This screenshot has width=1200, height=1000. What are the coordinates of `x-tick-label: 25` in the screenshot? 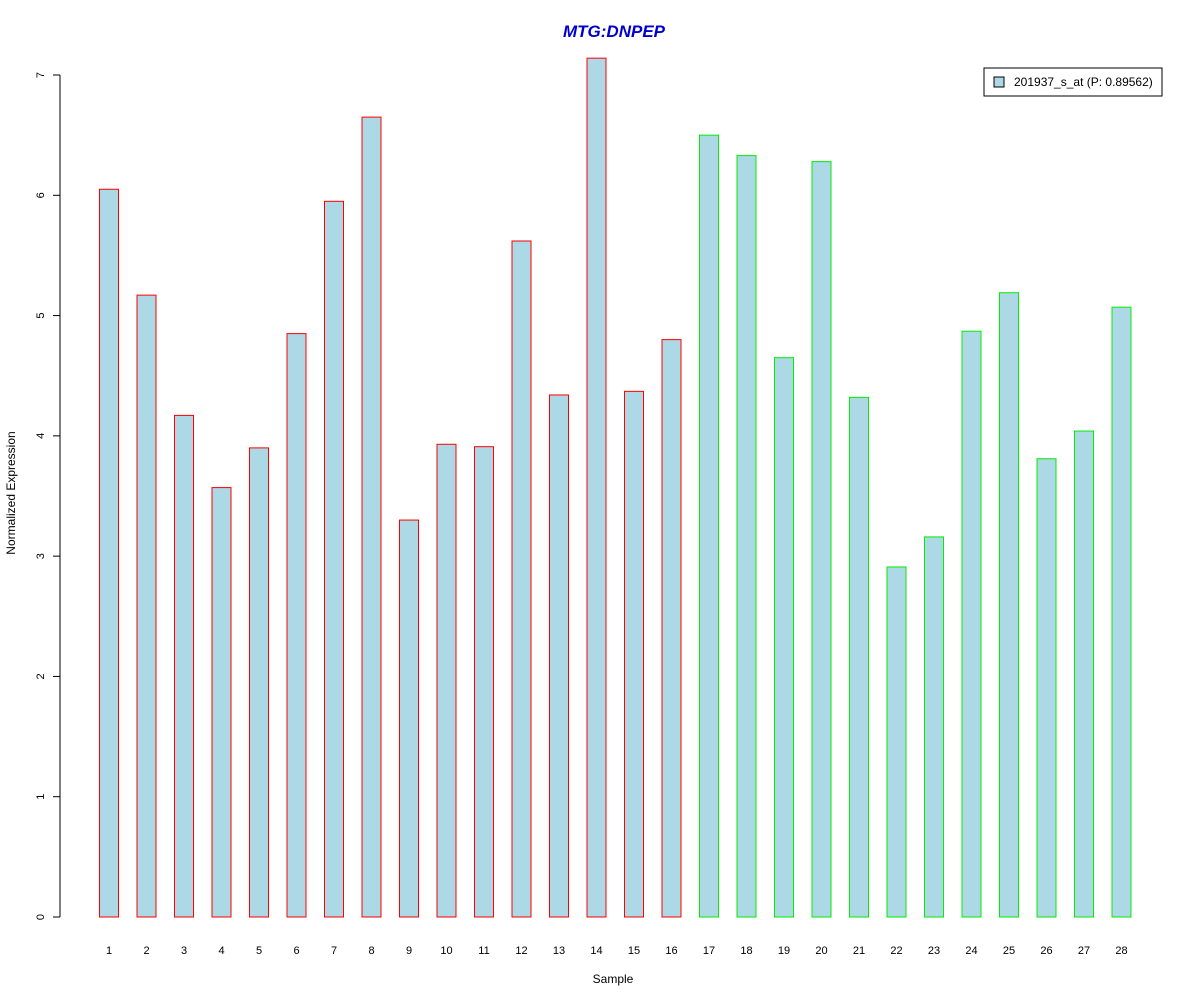 It's located at (1009, 951).